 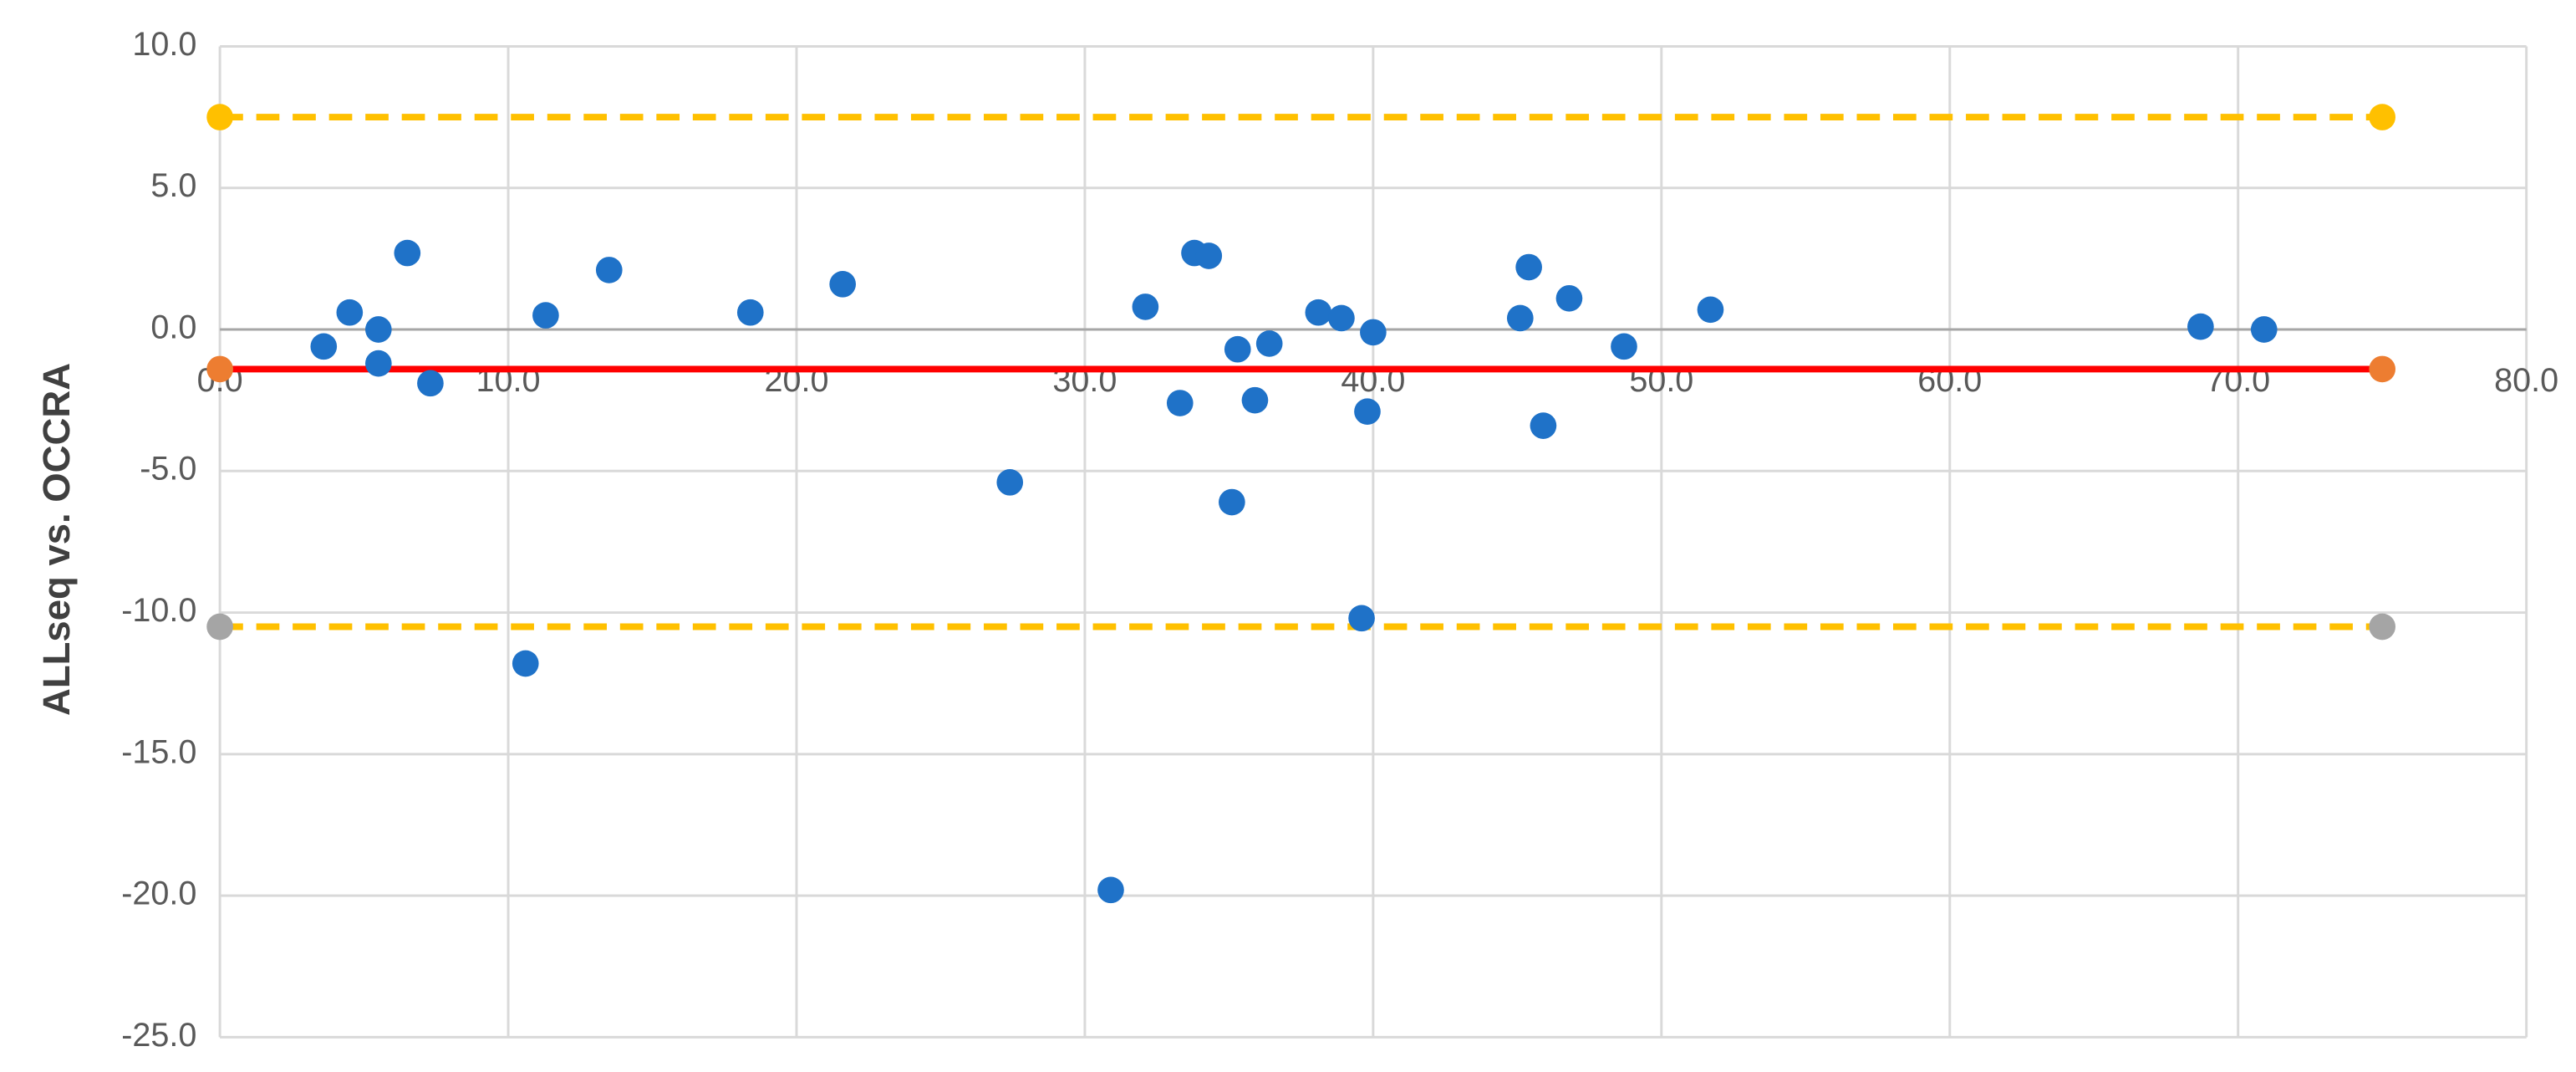 What do you see at coordinates (2526, 380) in the screenshot?
I see `x-tick-label: 80.0` at bounding box center [2526, 380].